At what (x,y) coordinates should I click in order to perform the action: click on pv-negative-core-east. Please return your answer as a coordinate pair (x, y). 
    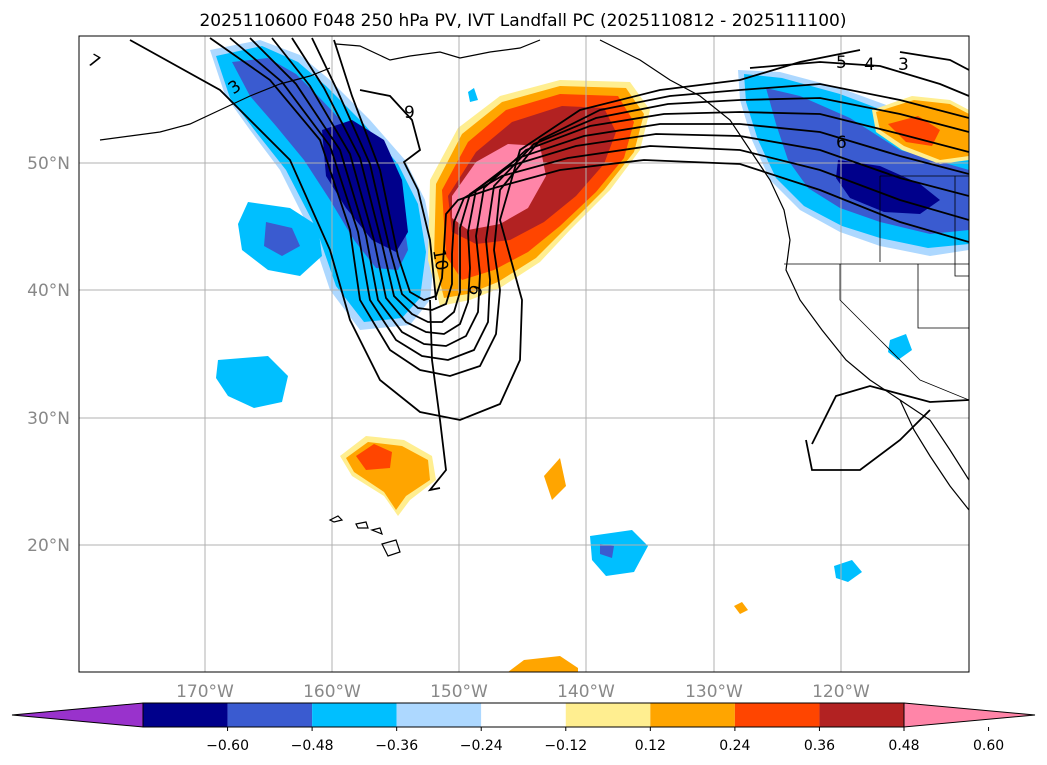
    Looking at the image, I should click on (888, 187).